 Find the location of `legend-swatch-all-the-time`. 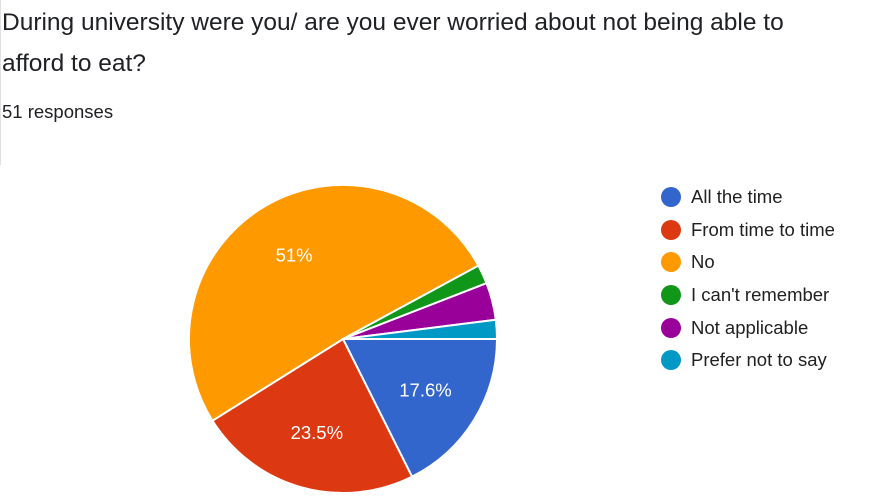

legend-swatch-all-the-time is located at coordinates (671, 197).